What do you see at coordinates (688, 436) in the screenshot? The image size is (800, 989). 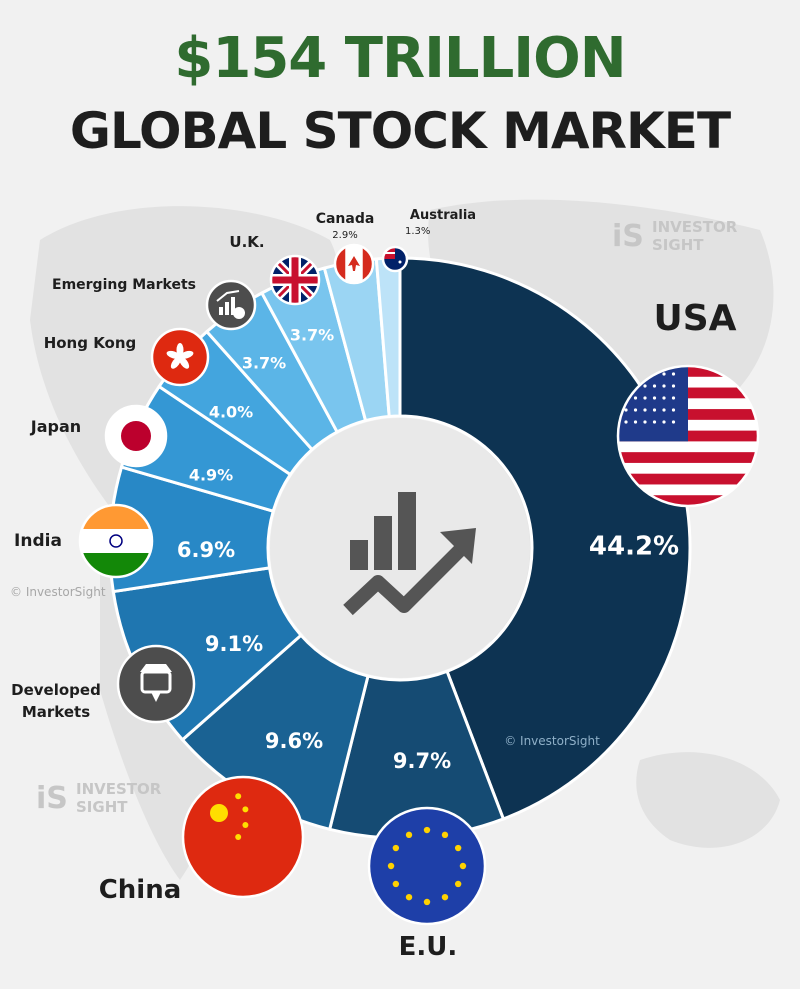 I see `usa-flag-icon` at bounding box center [688, 436].